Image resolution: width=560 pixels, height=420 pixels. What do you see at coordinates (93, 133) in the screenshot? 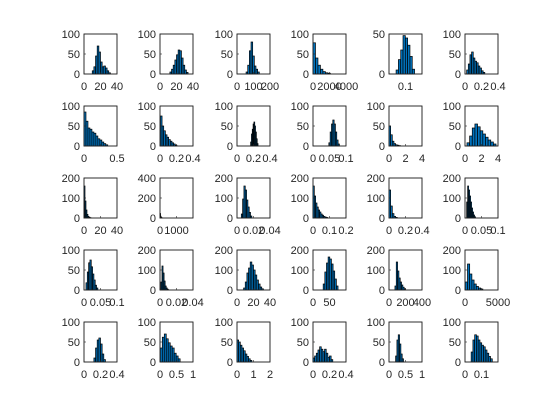
I see `subplot-r1-c0: 0 50 100 0 0.5` at bounding box center [93, 133].